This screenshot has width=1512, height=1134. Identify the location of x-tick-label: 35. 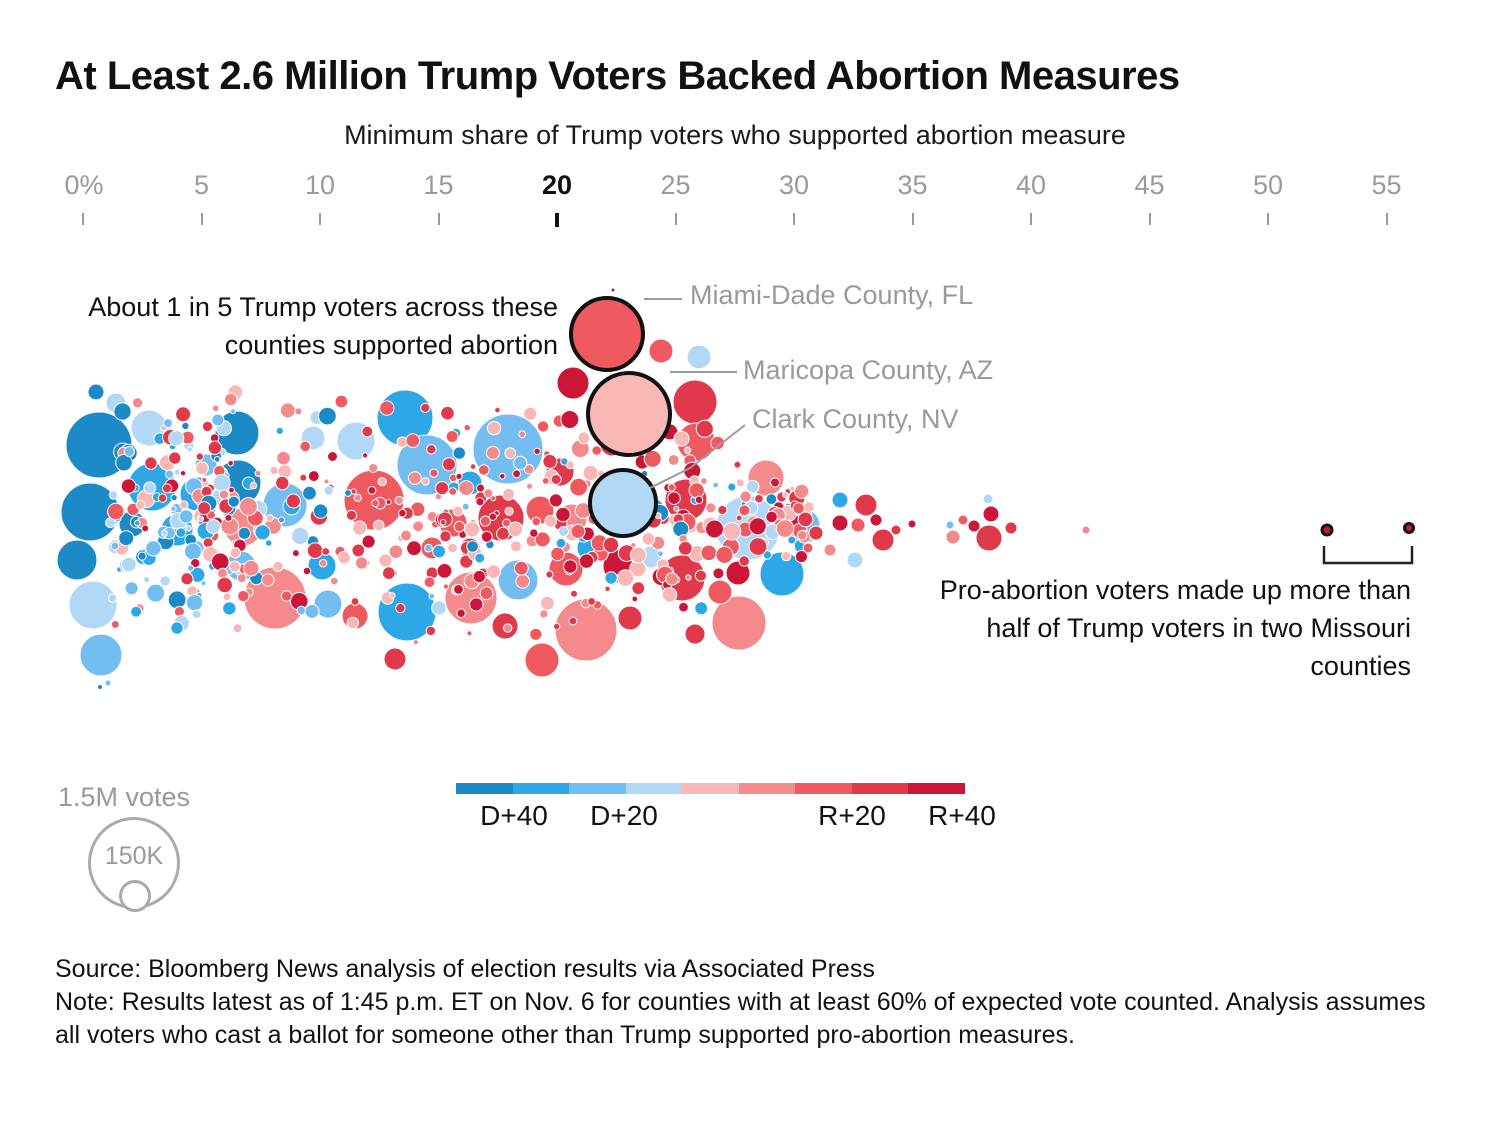
(912, 185).